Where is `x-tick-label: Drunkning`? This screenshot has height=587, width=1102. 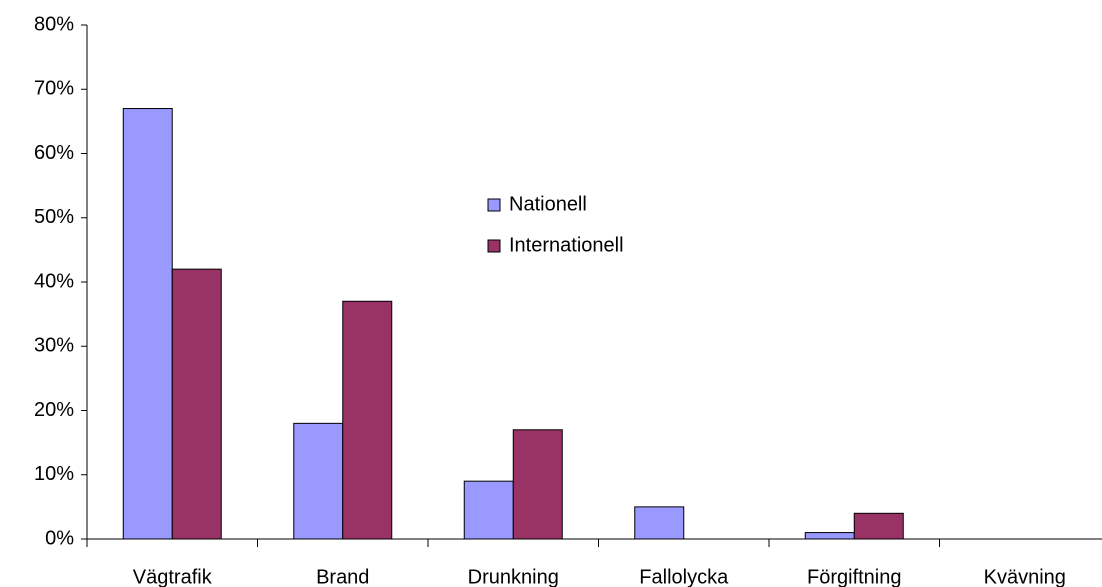
x-tick-label: Drunkning is located at coordinates (513, 576).